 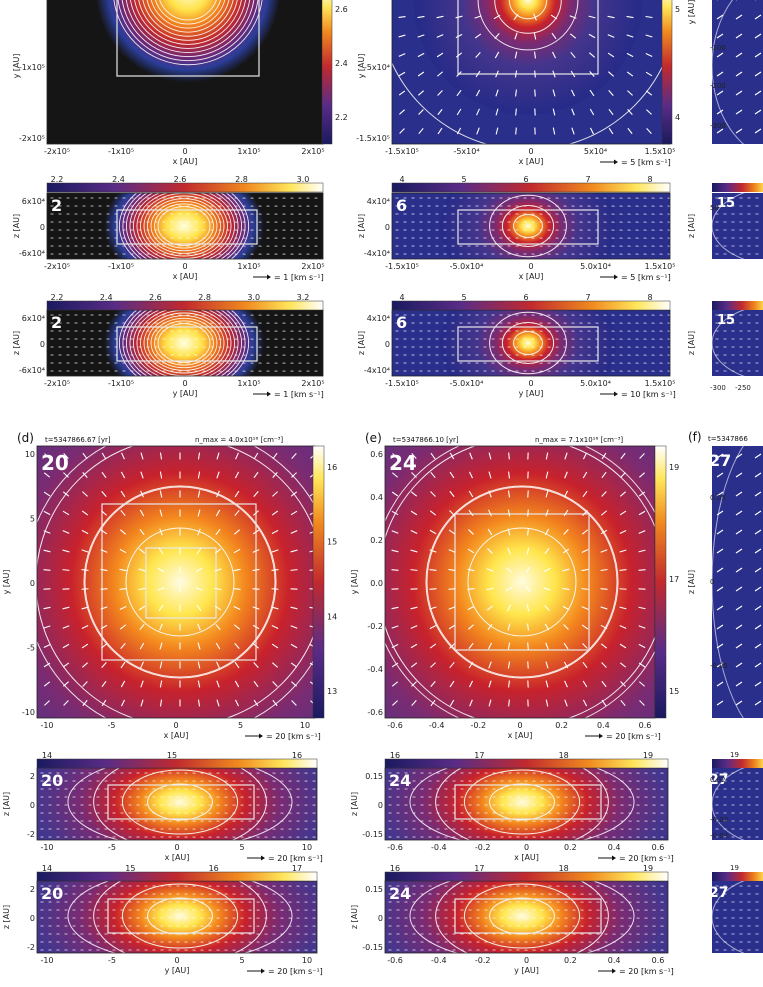 I want to click on colorbar-tick-label: 17, so click(x=479, y=868).